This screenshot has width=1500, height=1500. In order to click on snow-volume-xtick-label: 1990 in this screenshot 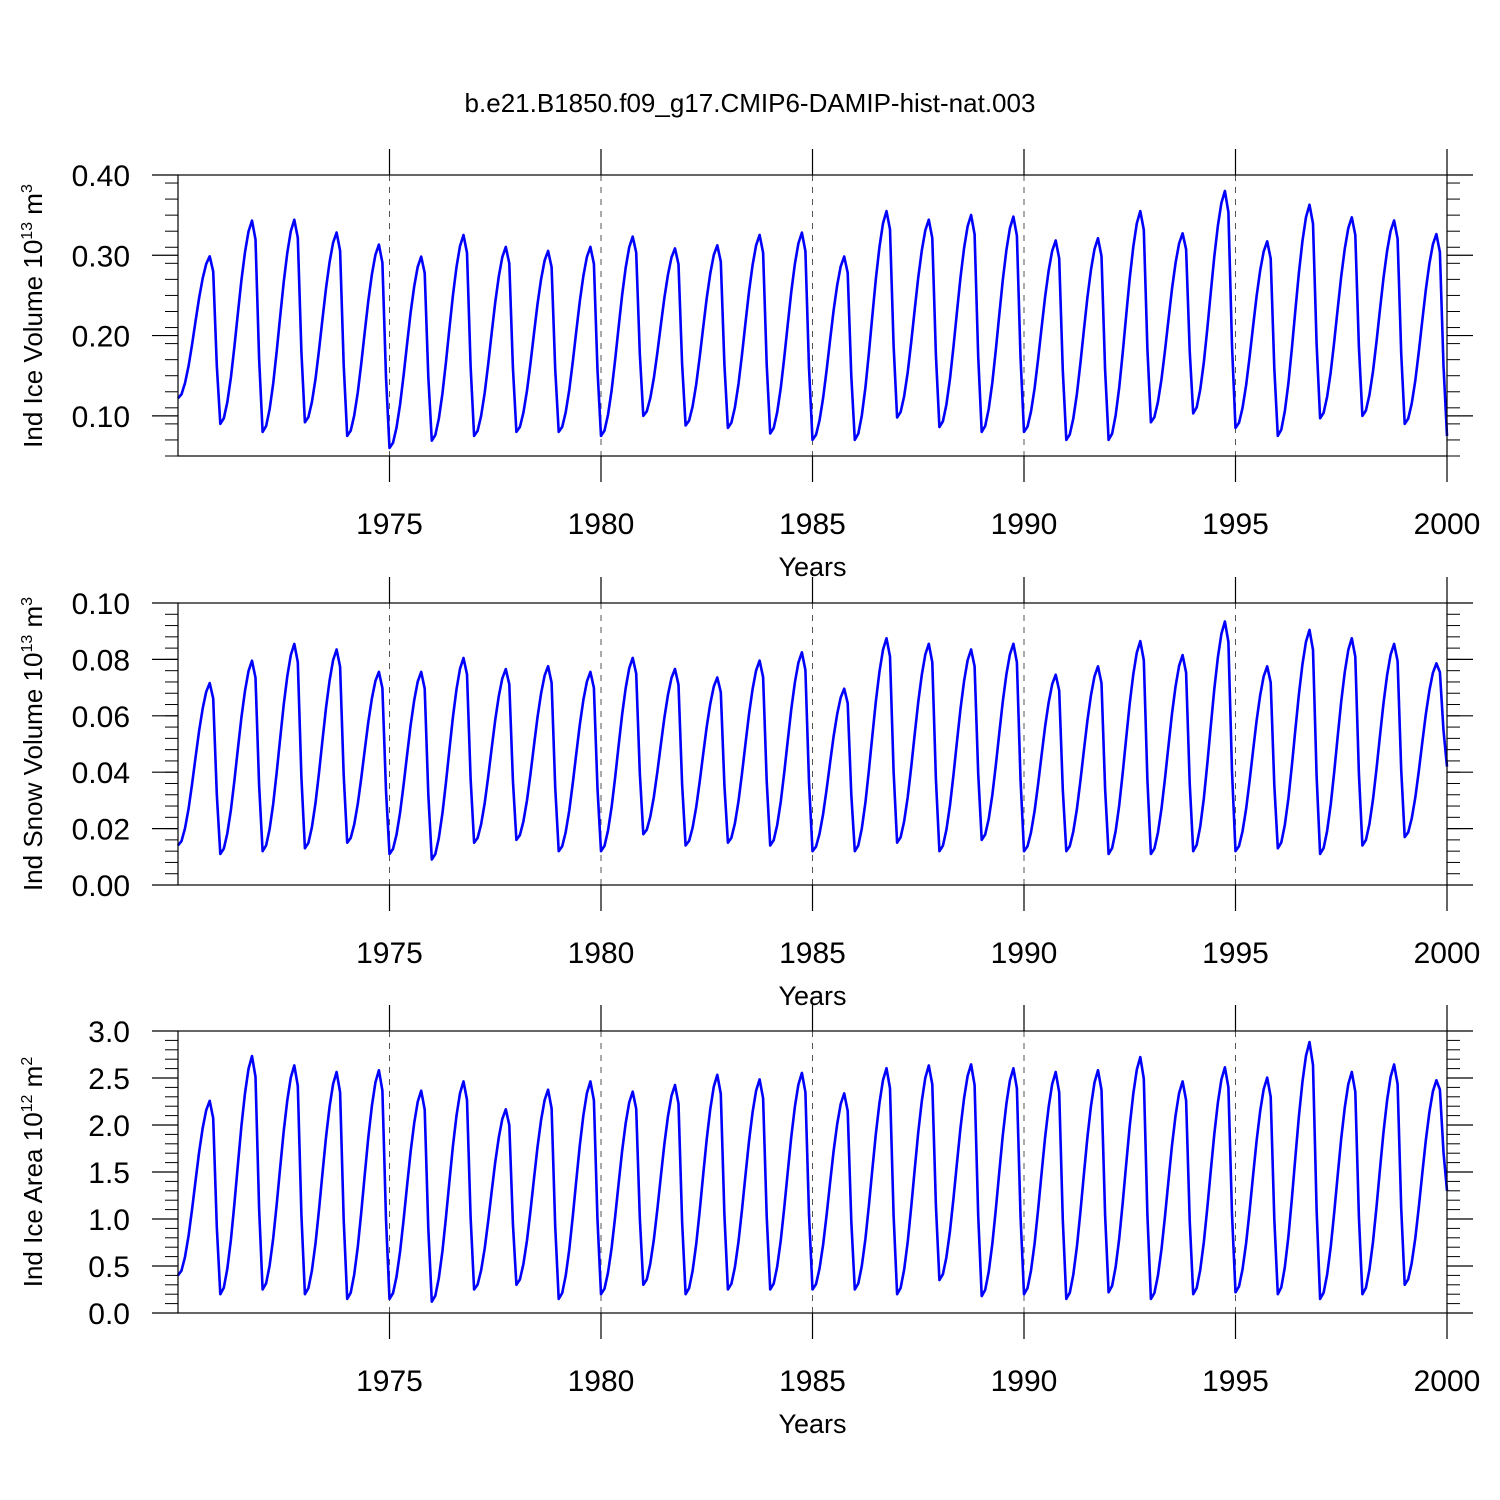, I will do `click(1024, 953)`.